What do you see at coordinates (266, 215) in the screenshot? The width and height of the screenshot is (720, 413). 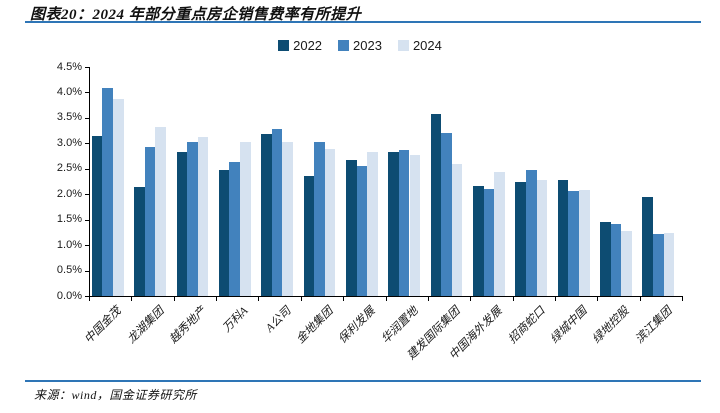 I see `bar-2022-A公司` at bounding box center [266, 215].